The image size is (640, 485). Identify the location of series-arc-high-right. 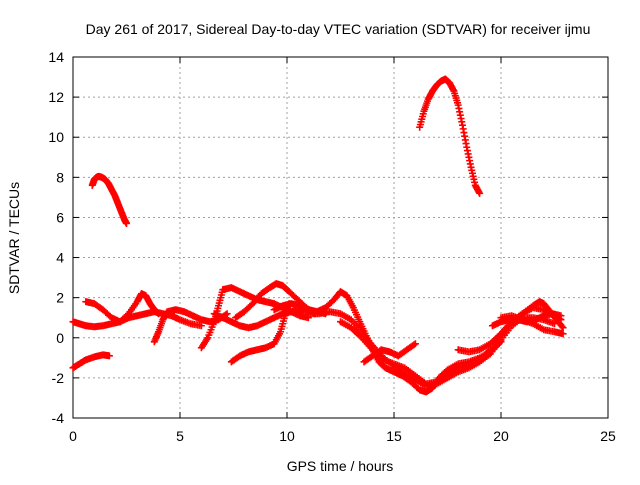
(450, 136).